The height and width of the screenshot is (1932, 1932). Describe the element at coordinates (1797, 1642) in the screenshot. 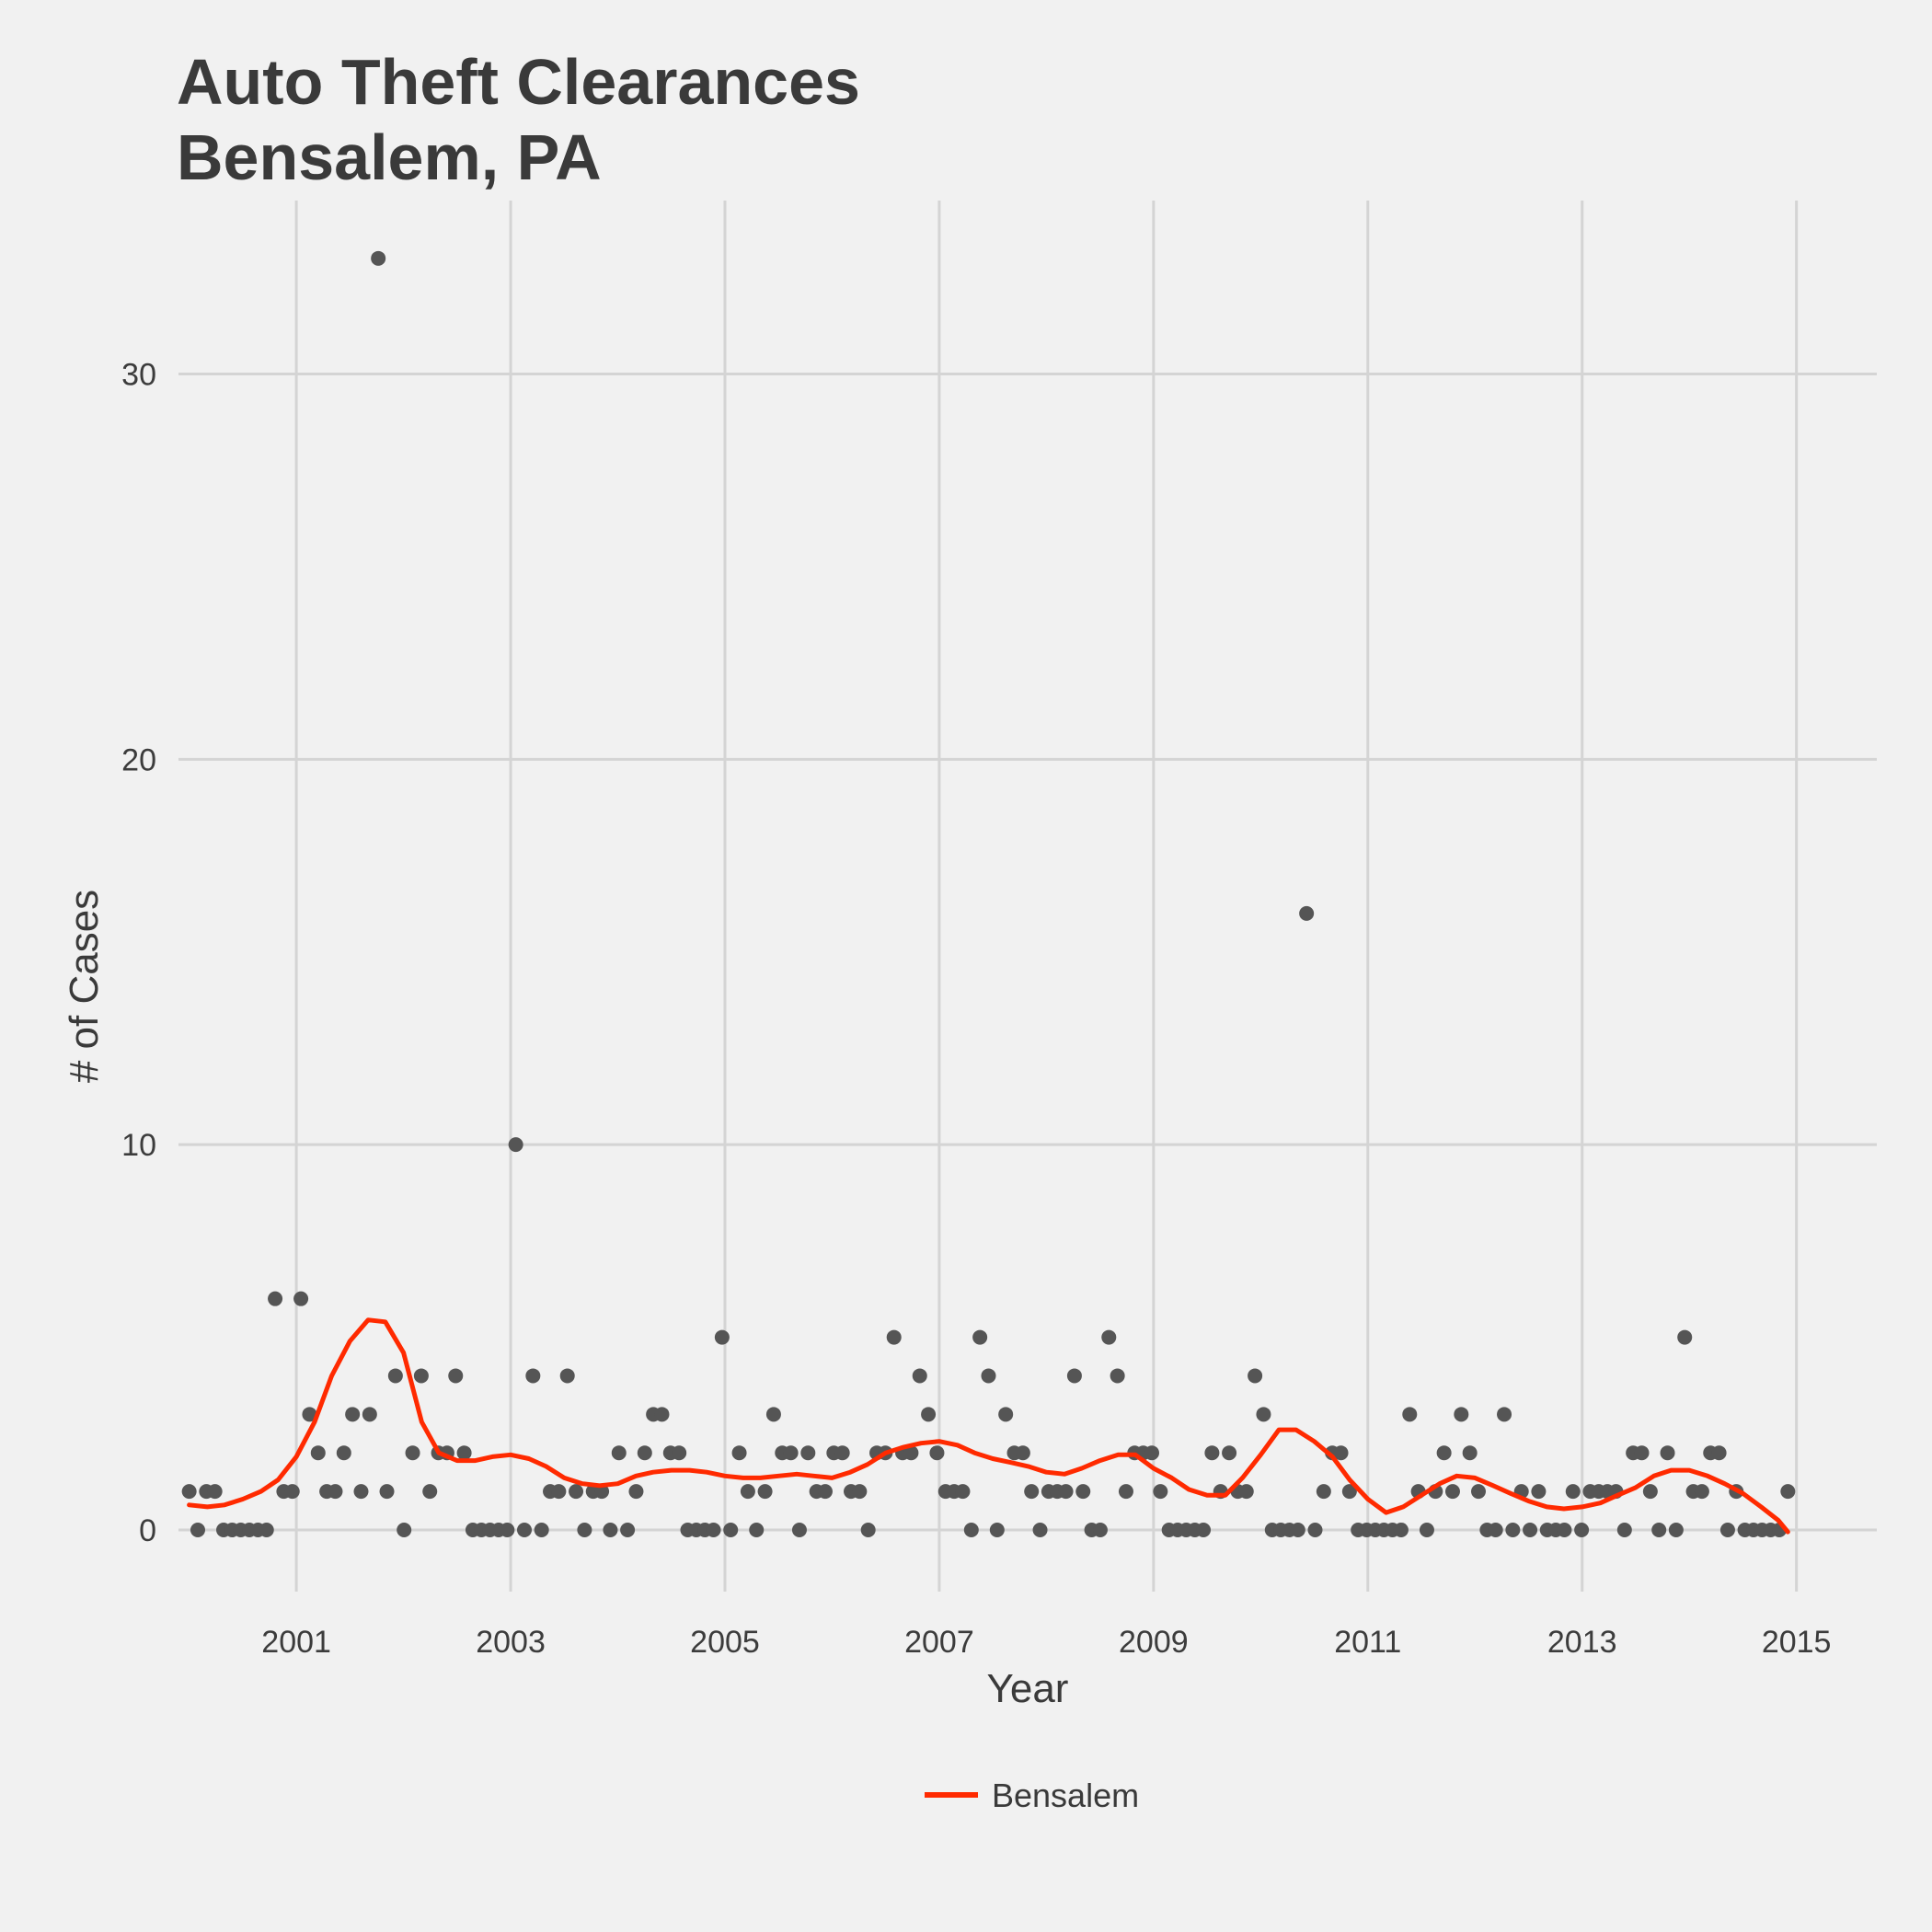

I see `x-tick-label: 2015` at that location.